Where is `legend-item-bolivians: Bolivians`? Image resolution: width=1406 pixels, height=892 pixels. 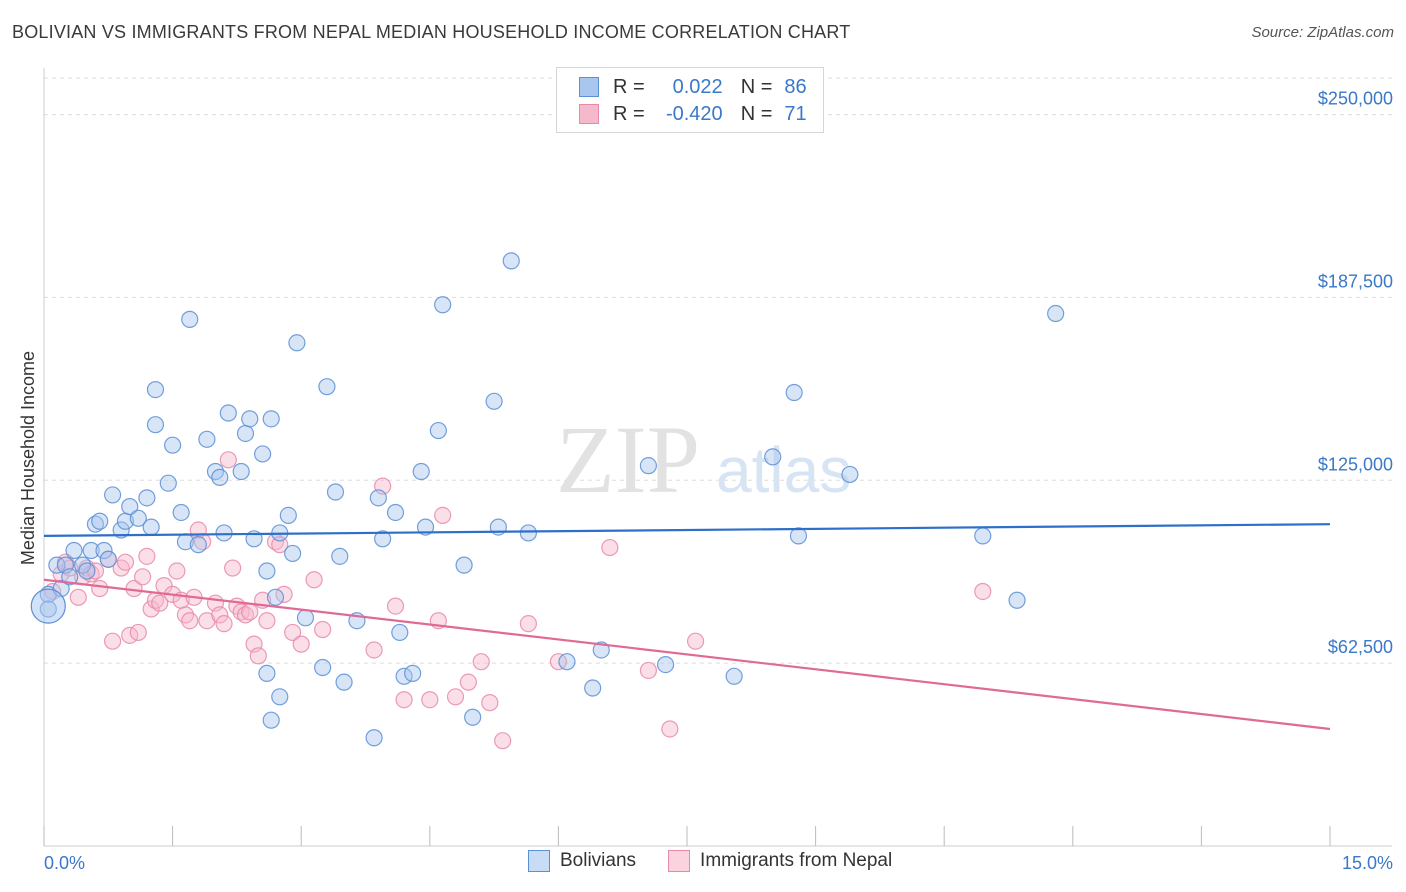 legend-item-bolivians: Bolivians is located at coordinates (582, 861).